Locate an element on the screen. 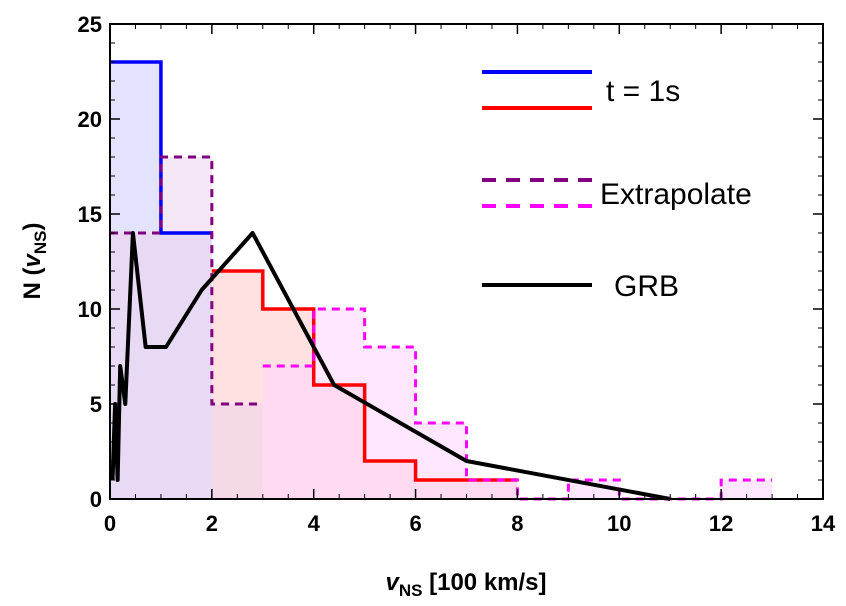 Image resolution: width=846 pixels, height=606 pixels. x-tick-label-12: 12 is located at coordinates (721, 523).